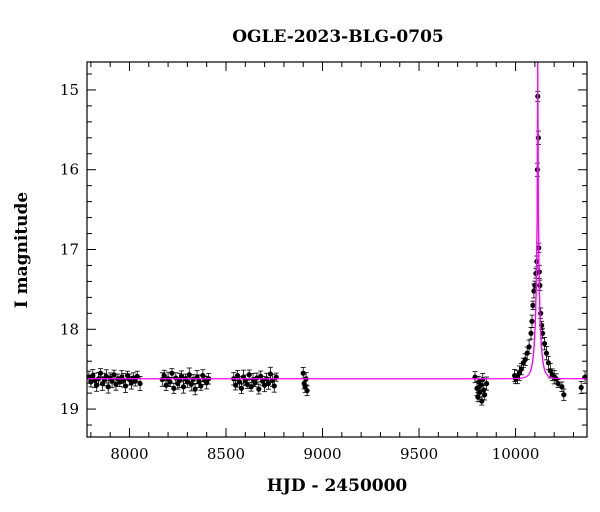  What do you see at coordinates (322, 454) in the screenshot?
I see `x-tick-label: 9000` at bounding box center [322, 454].